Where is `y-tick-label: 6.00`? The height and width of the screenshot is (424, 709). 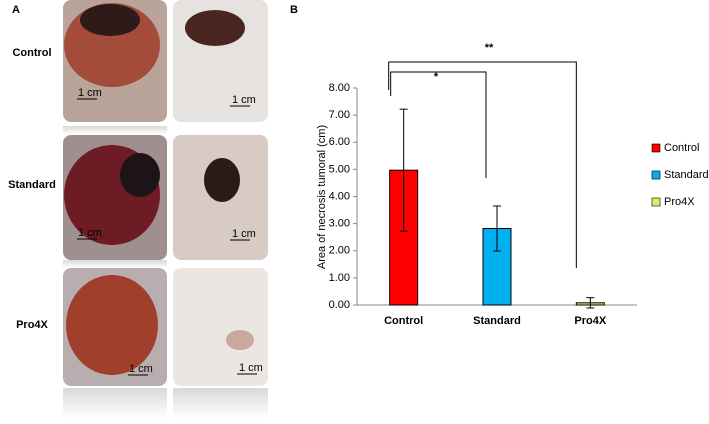 y-tick-label: 6.00 is located at coordinates (339, 142).